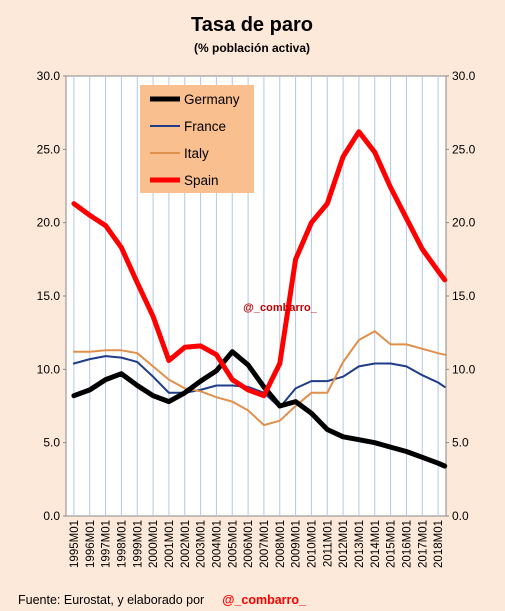 The width and height of the screenshot is (505, 611). Describe the element at coordinates (51, 443) in the screenshot. I see `y-tick-label: 5.0` at that location.